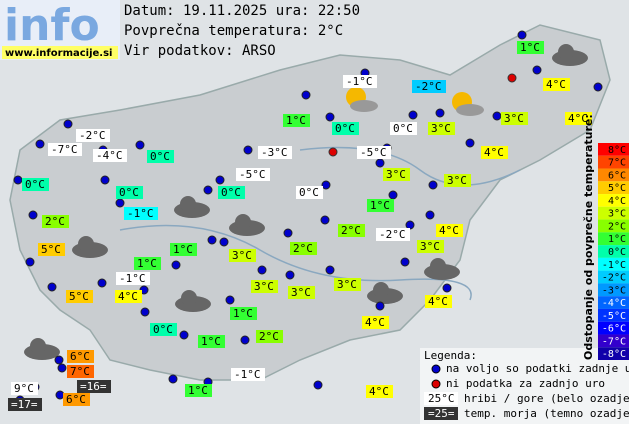 This screenshot has height=424, width=629. I want to click on station-label: -7°C, so click(64, 149).